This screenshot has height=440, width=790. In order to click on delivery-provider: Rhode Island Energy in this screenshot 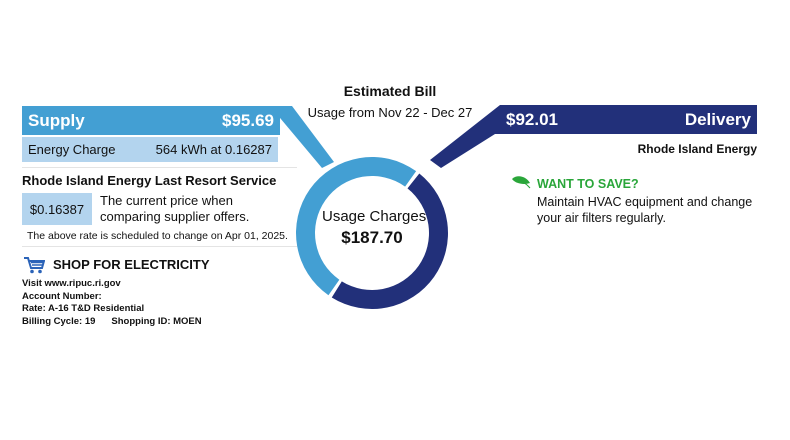, I will do `click(697, 149)`.